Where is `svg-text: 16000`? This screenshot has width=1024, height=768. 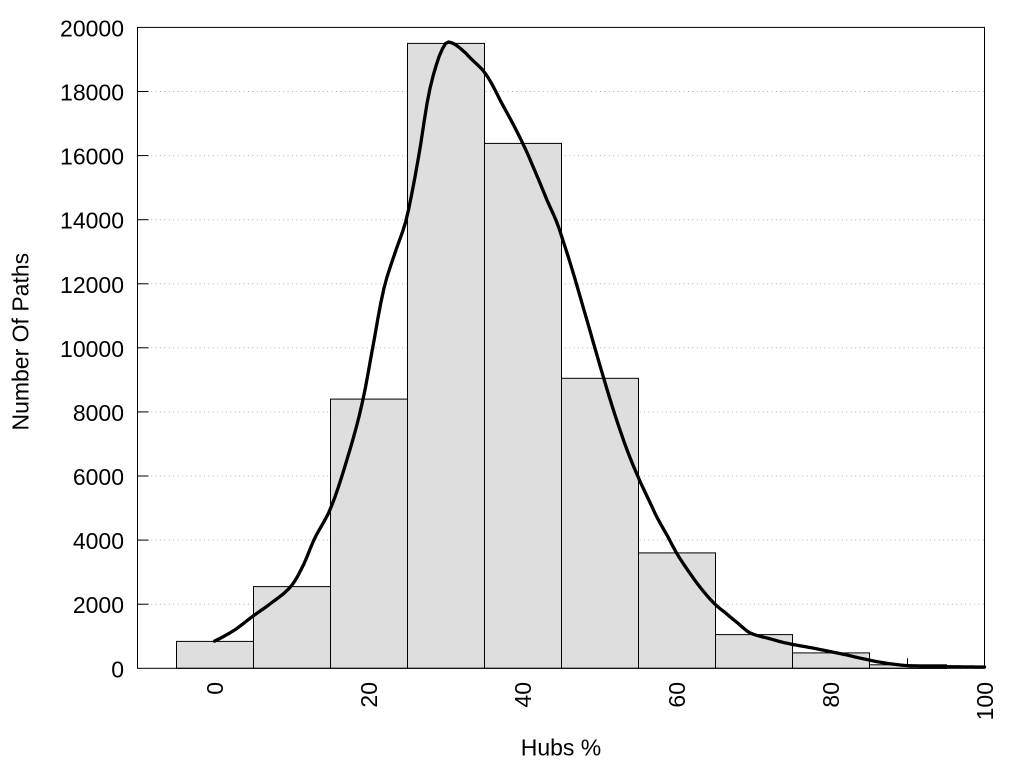
svg-text: 16000 is located at coordinates (92, 157).